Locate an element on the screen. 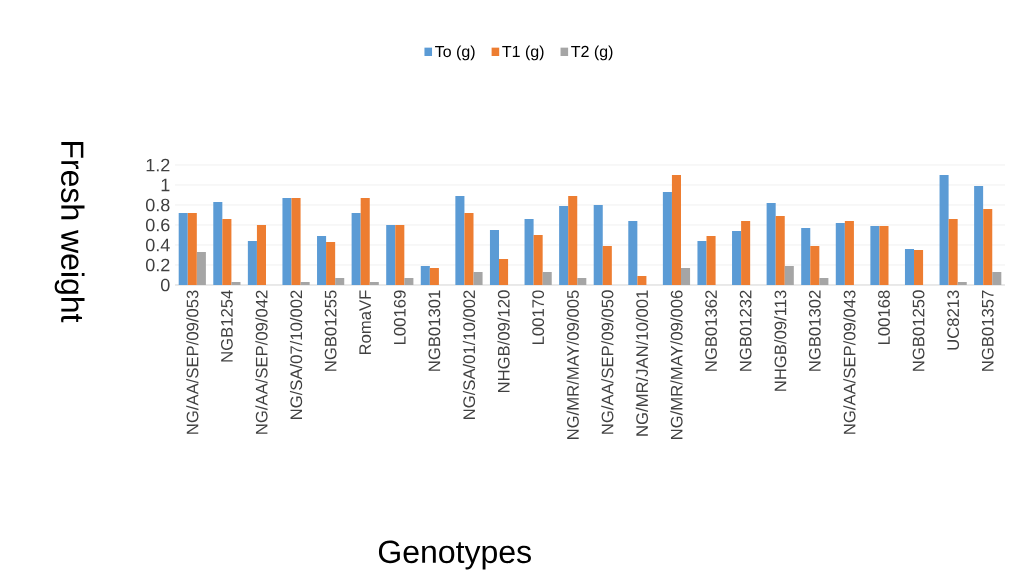 This screenshot has height=585, width=1012. x-tick-label: UC8213 is located at coordinates (953, 320).